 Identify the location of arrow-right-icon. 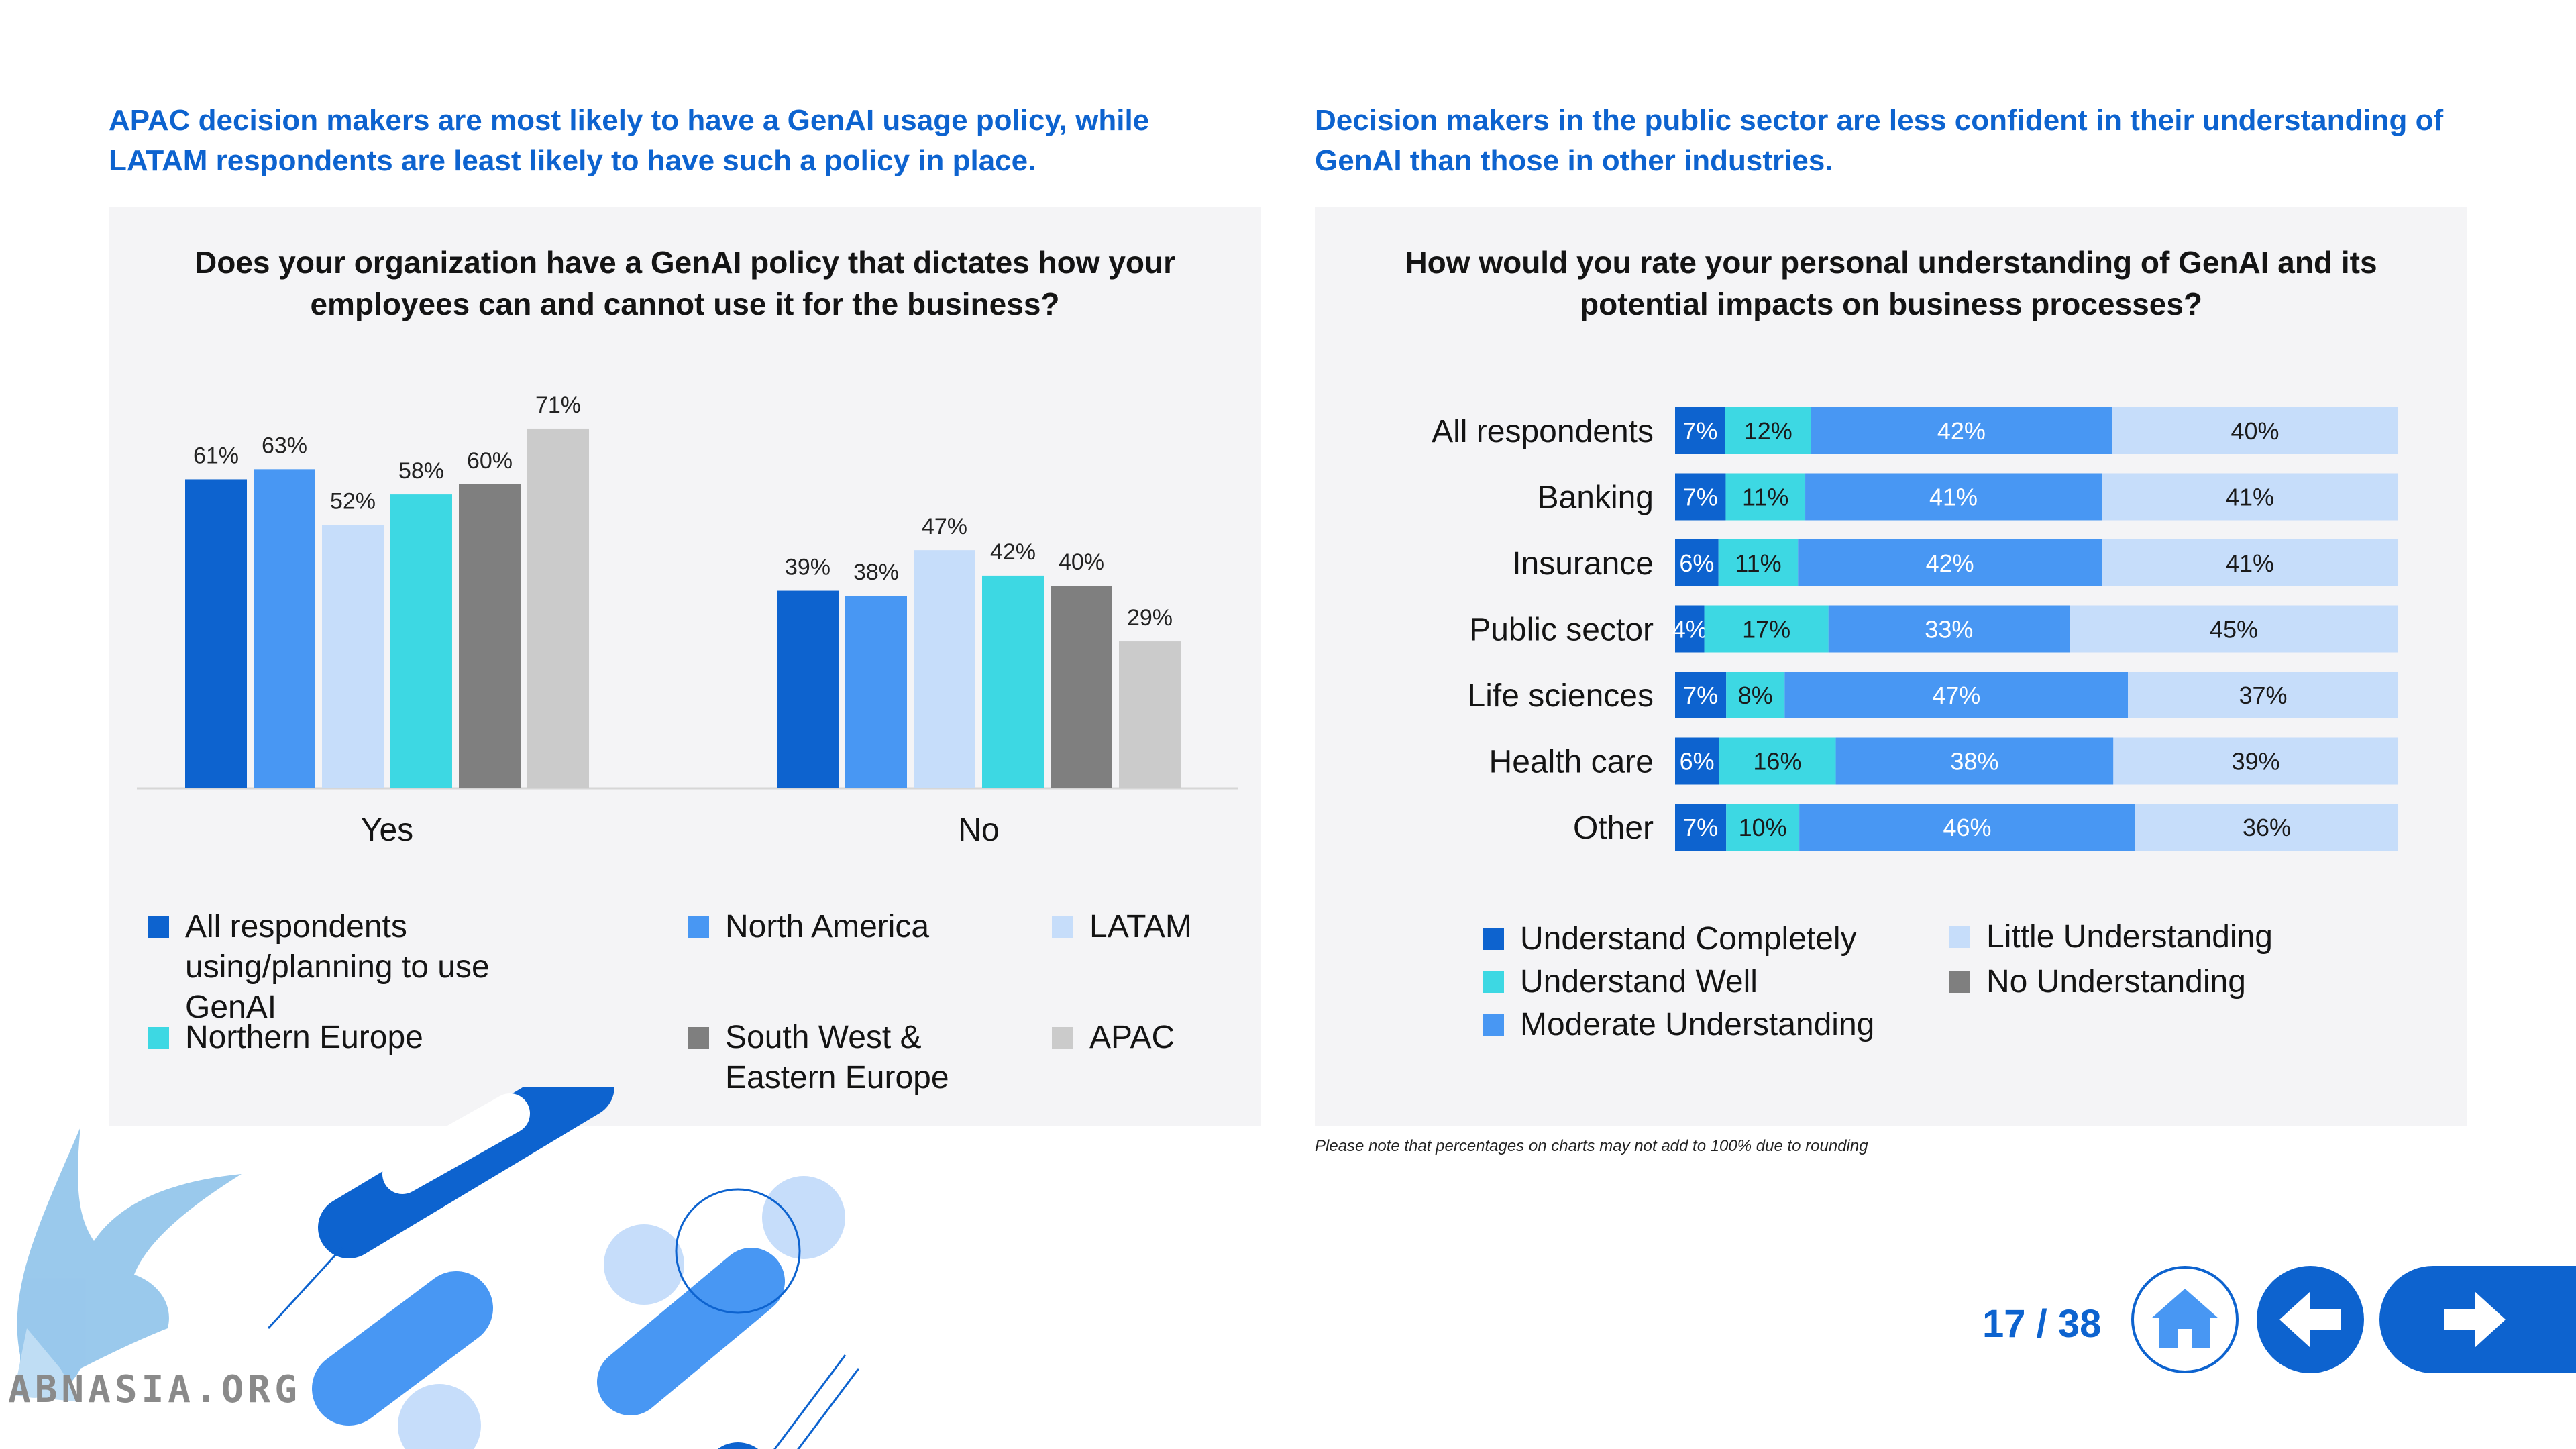
(2475, 1319).